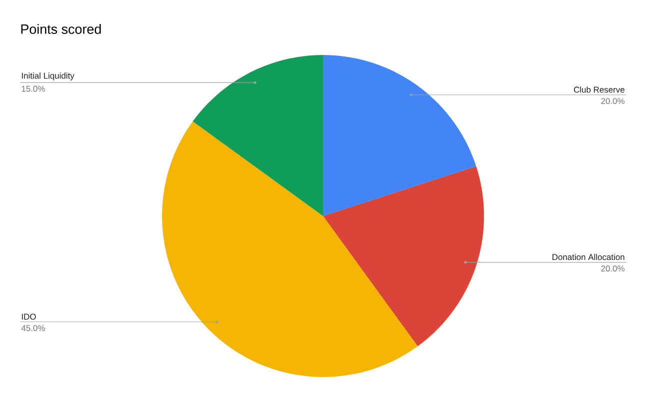  Describe the element at coordinates (33, 328) in the screenshot. I see `data-label: 45.0%` at that location.